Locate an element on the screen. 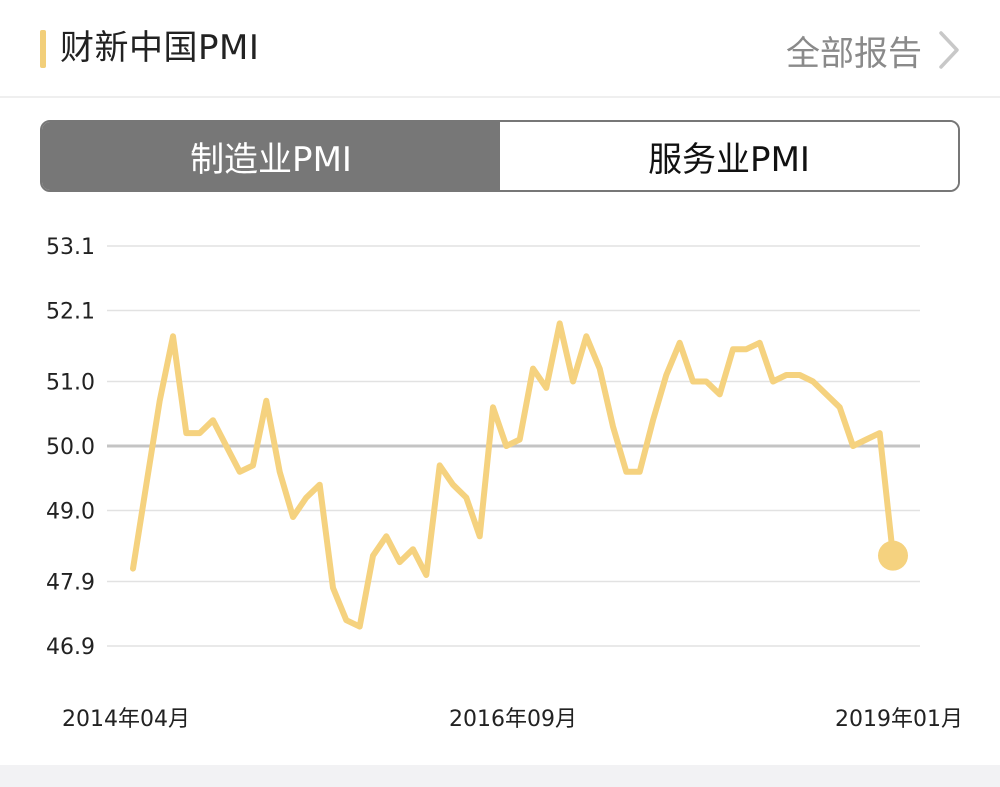 Image resolution: width=1000 pixels, height=787 pixels. header: 财新中国PMI 全部报告 is located at coordinates (500, 49).